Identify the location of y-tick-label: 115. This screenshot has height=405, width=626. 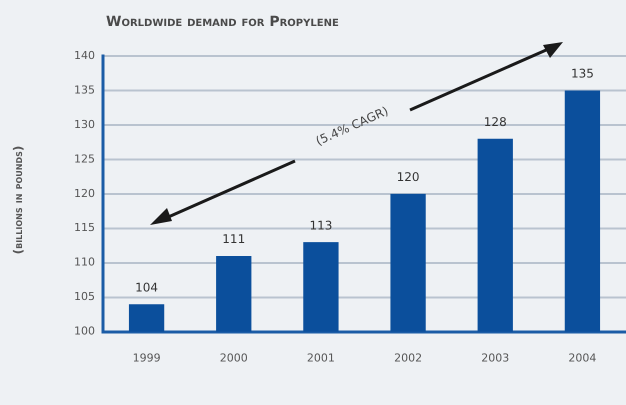
(84, 227).